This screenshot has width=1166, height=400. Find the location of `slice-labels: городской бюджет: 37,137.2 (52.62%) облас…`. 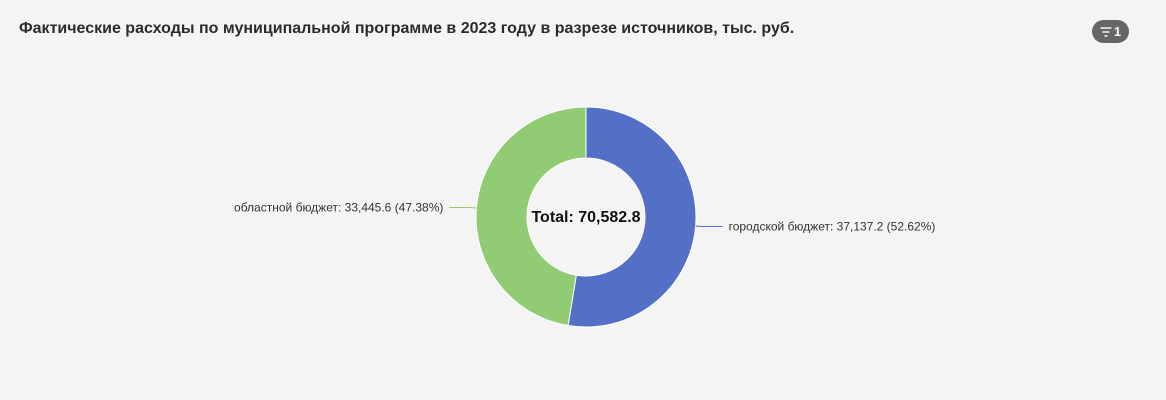

slice-labels: городской бюджет: 37,137.2 (52.62%) облас… is located at coordinates (584, 216).